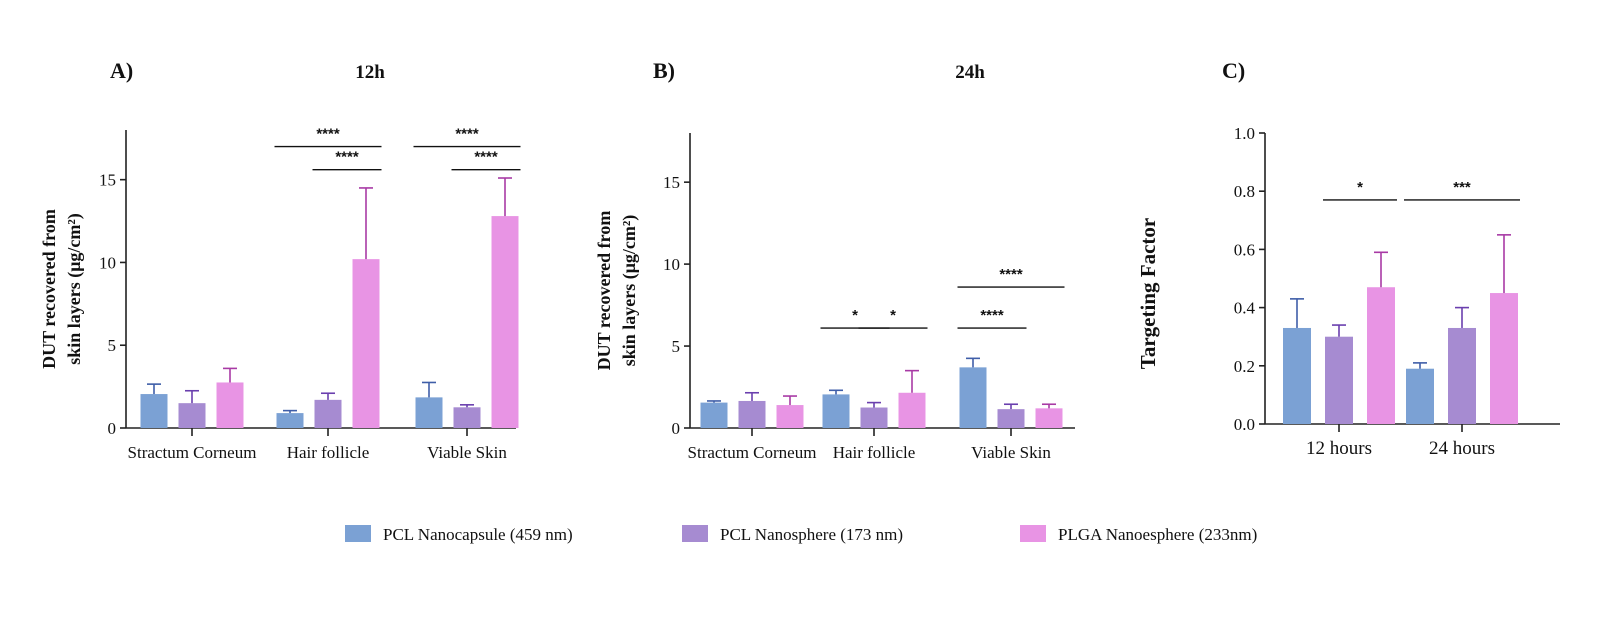 This screenshot has width=1600, height=626. What do you see at coordinates (1462, 448) in the screenshot?
I see `x-tick-label: 24 hours` at bounding box center [1462, 448].